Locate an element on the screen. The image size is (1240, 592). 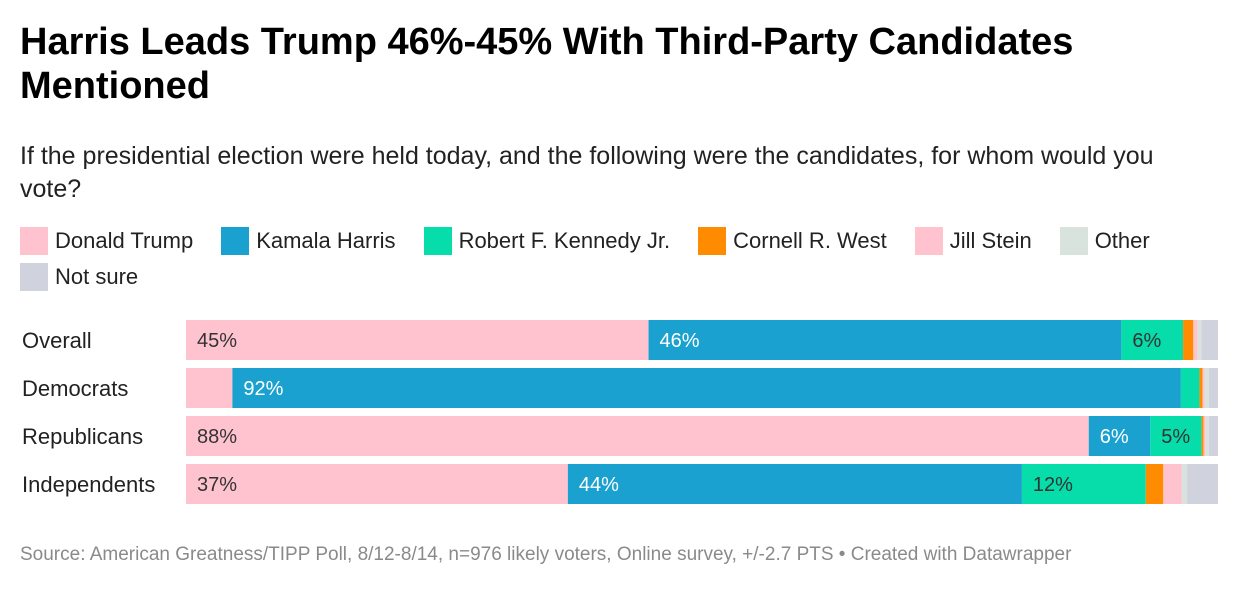
data-label: 5% is located at coordinates (1175, 437).